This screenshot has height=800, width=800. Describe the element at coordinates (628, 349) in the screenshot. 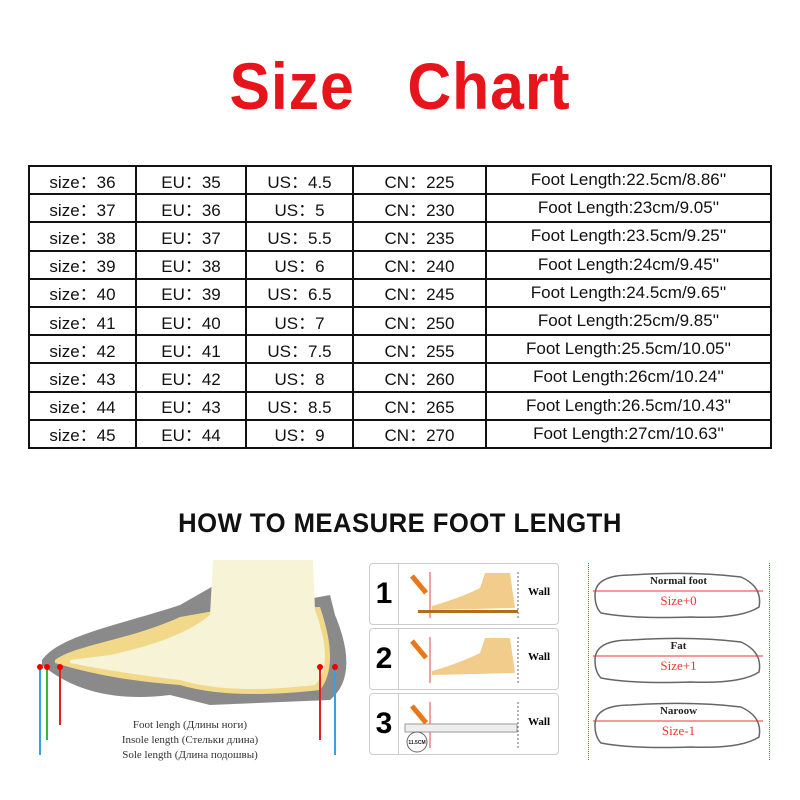

I see `table-cell: Foot Length:25.5cm/10.05''` at that location.